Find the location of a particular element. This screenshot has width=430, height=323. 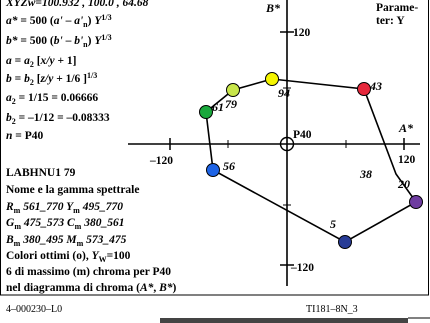

info-line-optimal: Colori ottimi (o), YW=100 is located at coordinates (68, 257).